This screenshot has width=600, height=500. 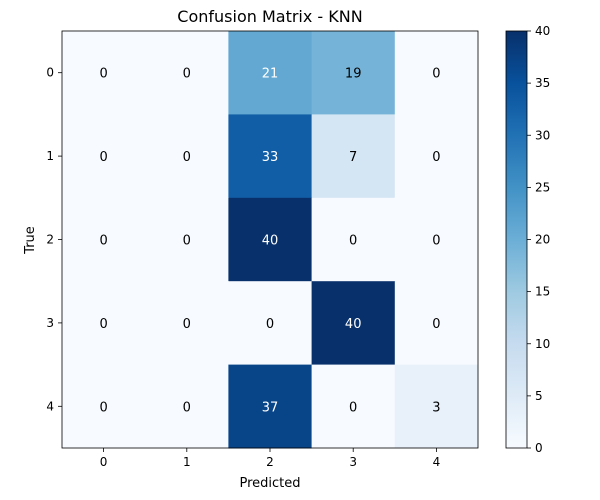 I want to click on x-axis-label: Predicted, so click(x=269, y=483).